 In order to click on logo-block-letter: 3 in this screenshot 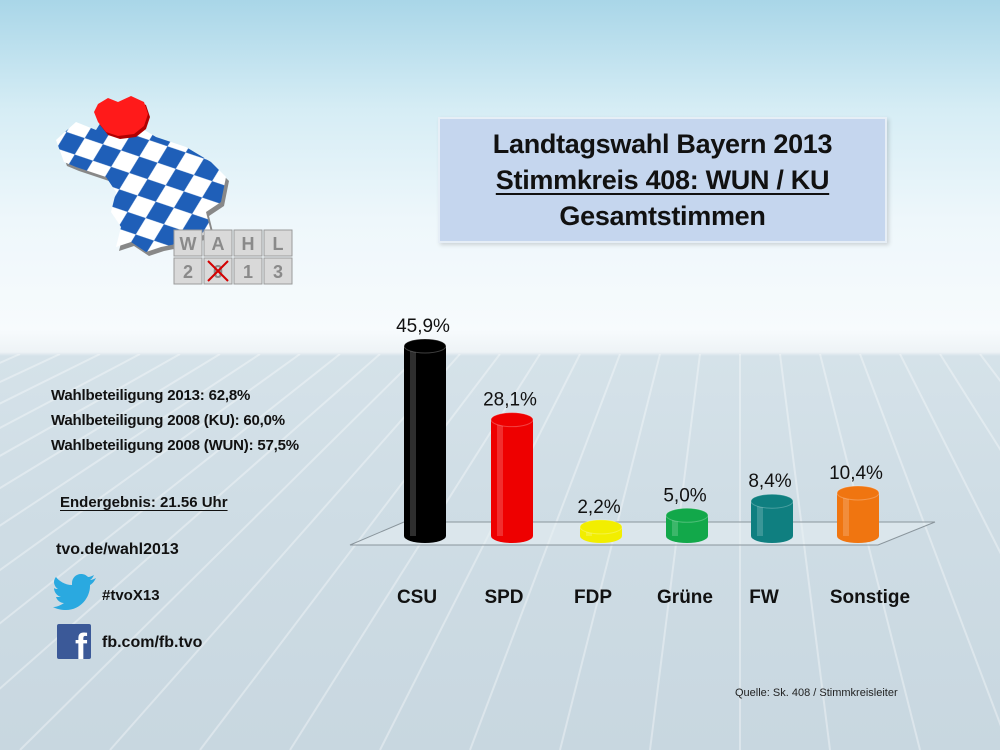, I will do `click(278, 272)`.